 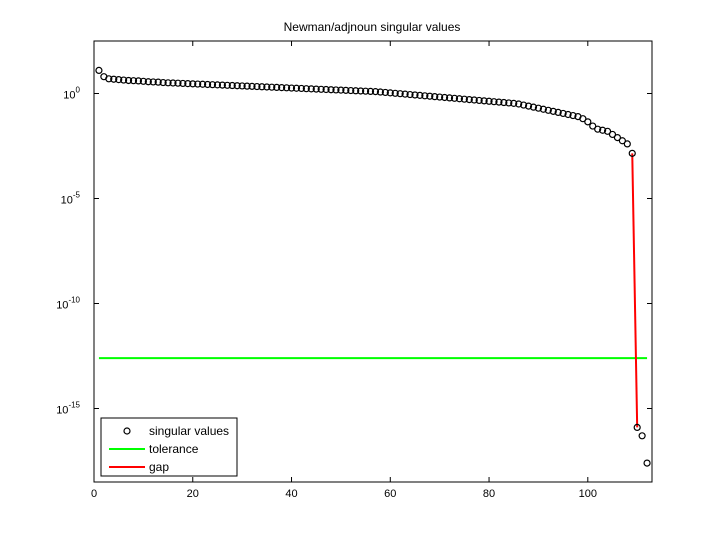 What do you see at coordinates (174, 449) in the screenshot?
I see `legend-label: tolerance` at bounding box center [174, 449].